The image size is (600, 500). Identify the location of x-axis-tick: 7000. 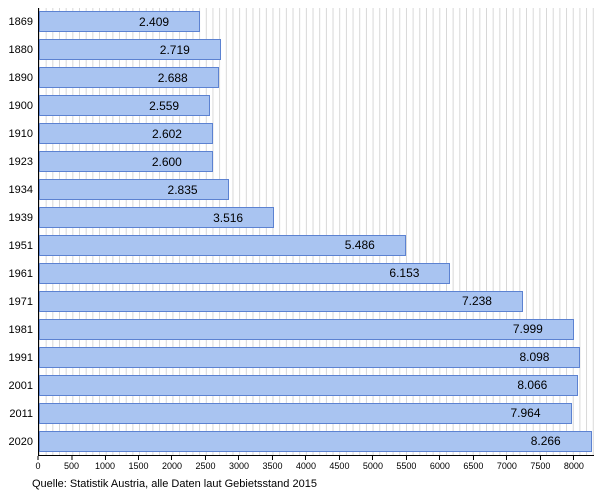
(507, 463).